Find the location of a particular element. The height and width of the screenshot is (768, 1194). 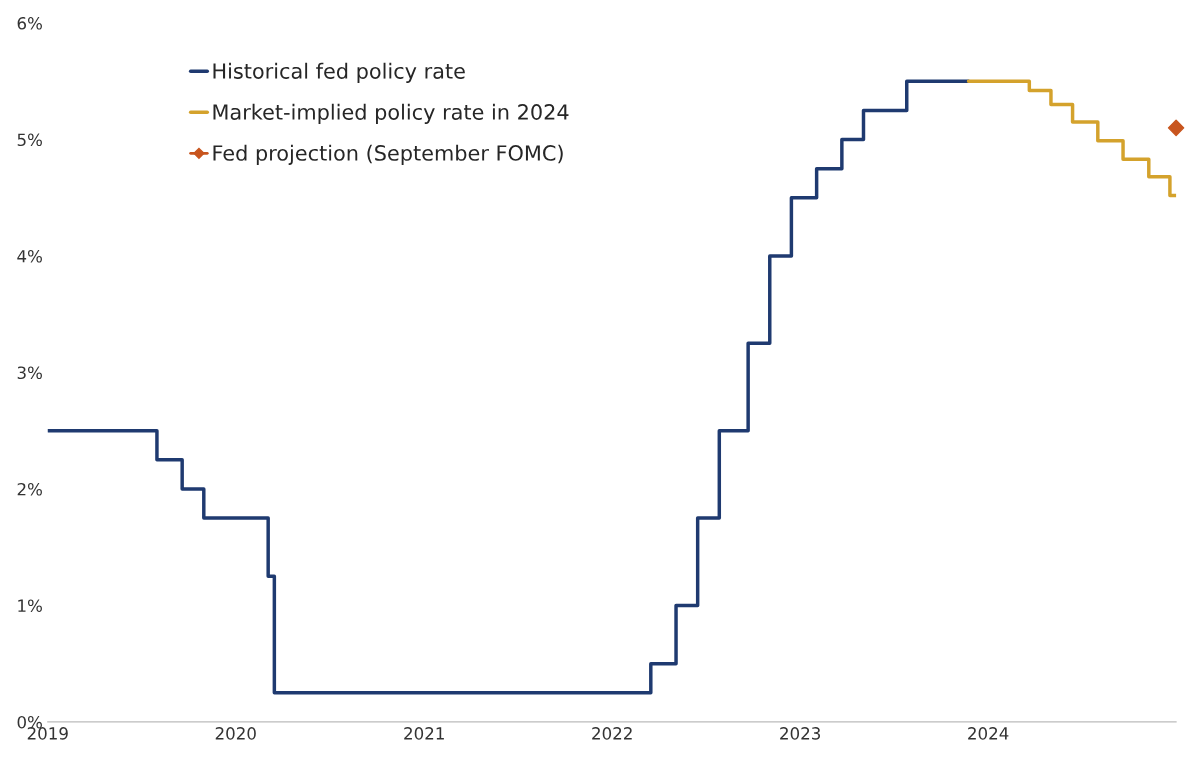

y-tick-label: 2% is located at coordinates (29, 489).